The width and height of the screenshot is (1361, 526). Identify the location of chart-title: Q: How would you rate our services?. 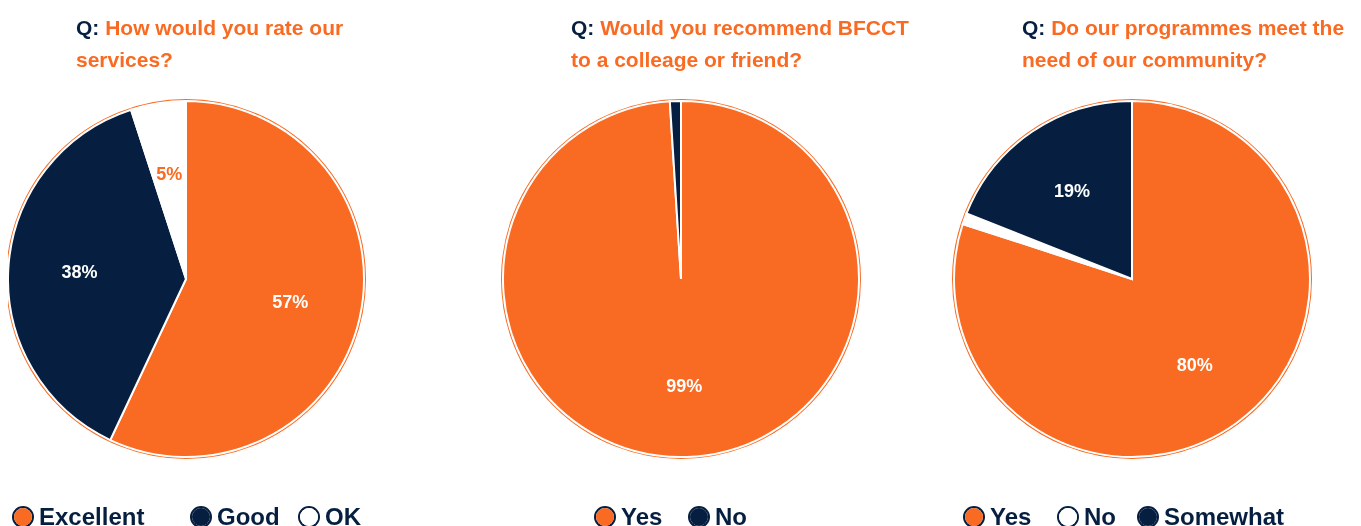
(210, 43).